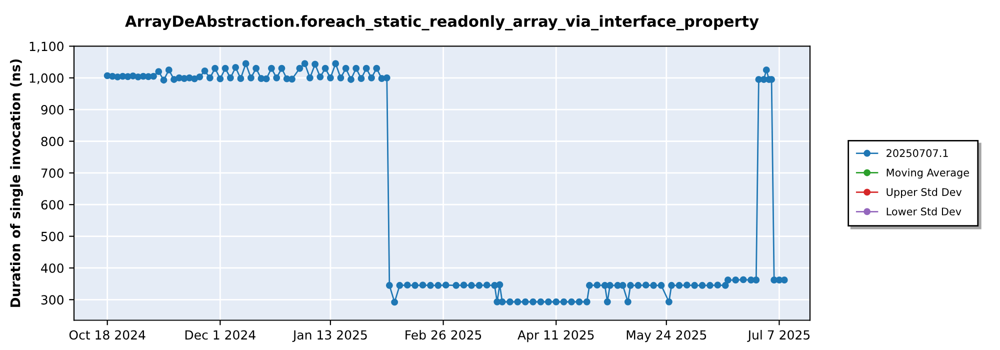 The width and height of the screenshot is (1000, 350). What do you see at coordinates (52, 109) in the screenshot?
I see `y-tick-label: 900` at bounding box center [52, 109].